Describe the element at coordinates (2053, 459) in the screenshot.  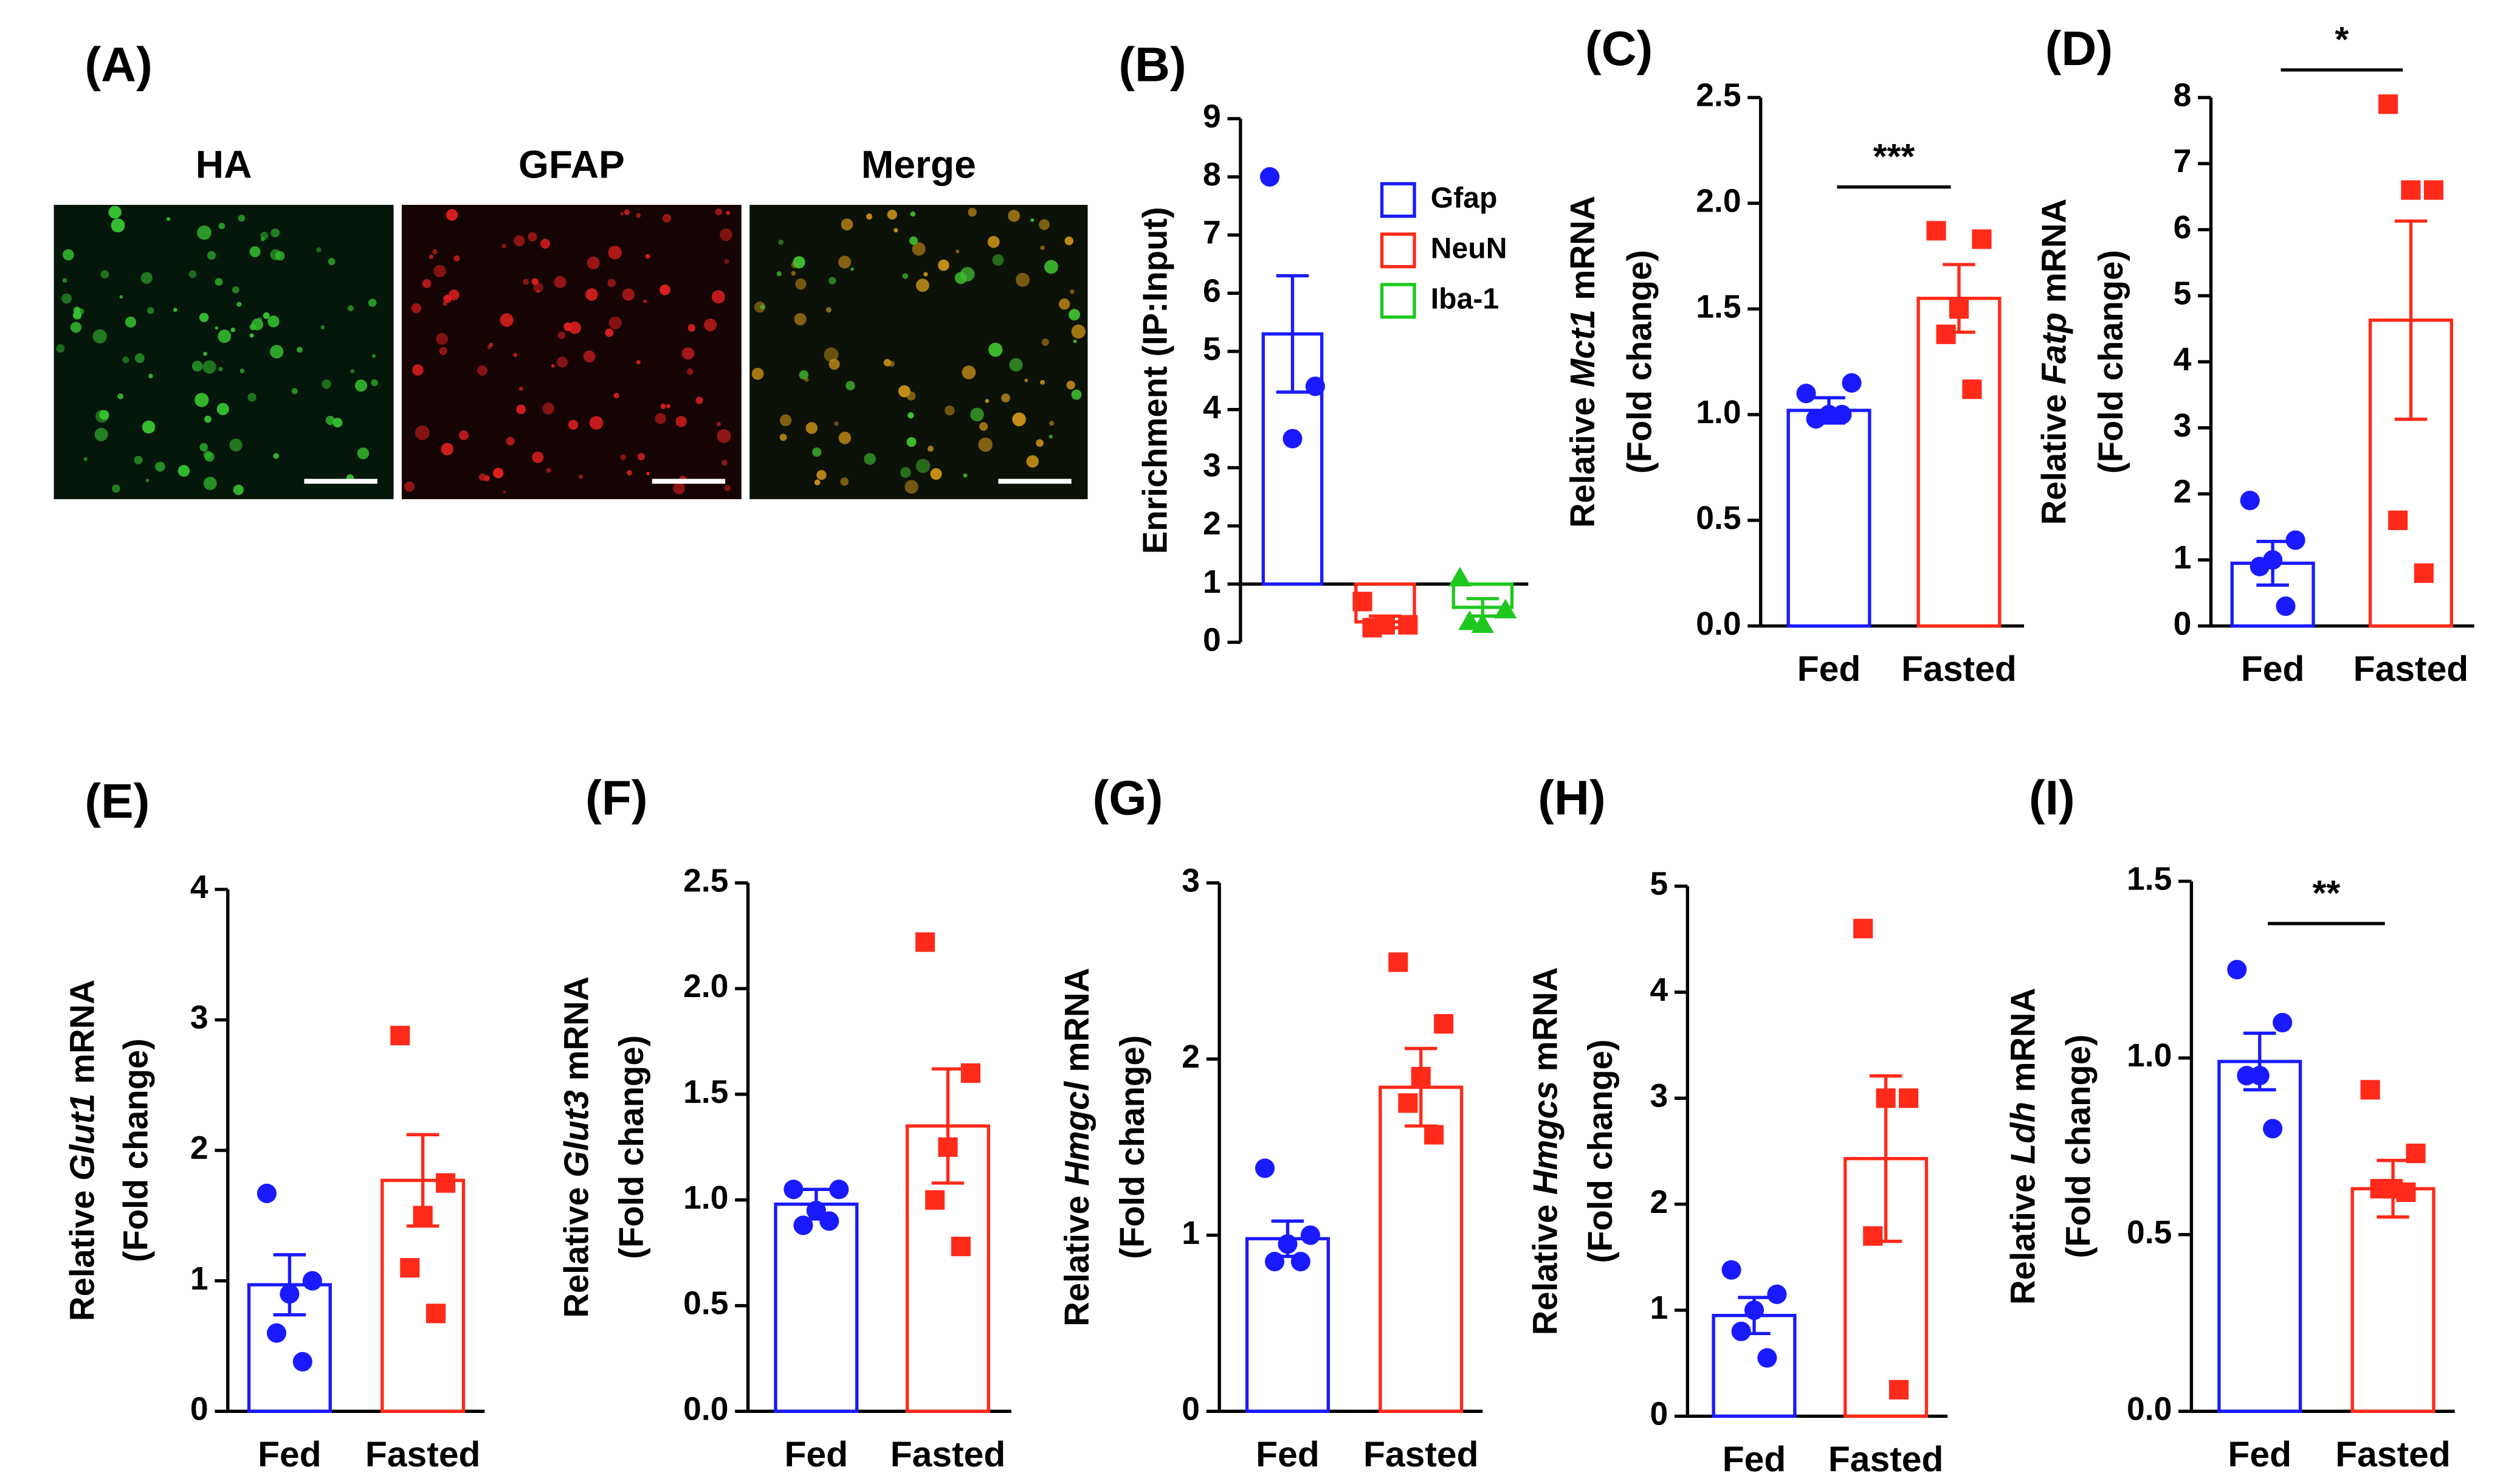
I see `y-axis-label-part: Relative` at that location.